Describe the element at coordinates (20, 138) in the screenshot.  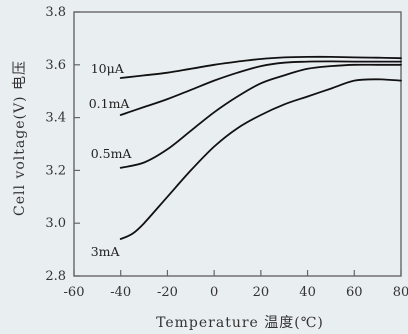
I see `y-axis-title: Cell voltage(V) 电压` at that location.